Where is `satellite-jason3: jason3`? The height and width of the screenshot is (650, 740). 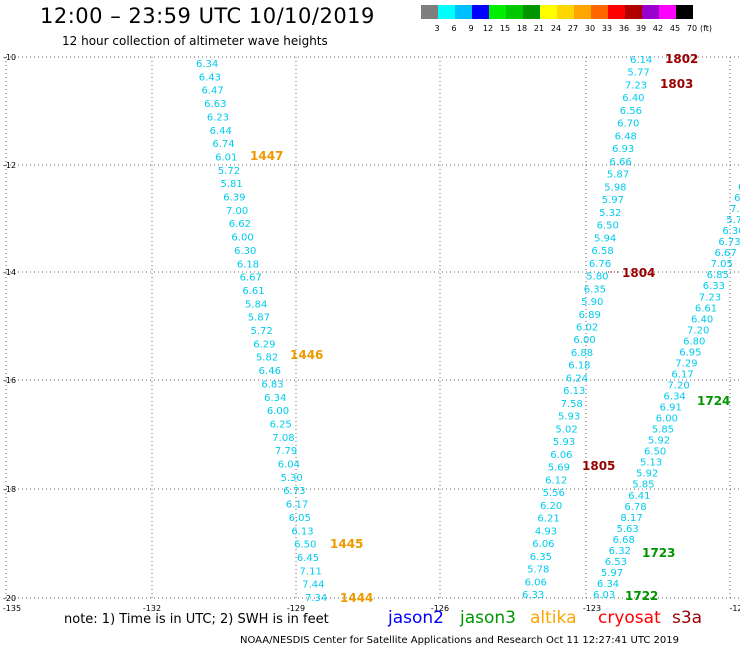 satellite-jason3: jason3 is located at coordinates (488, 618).